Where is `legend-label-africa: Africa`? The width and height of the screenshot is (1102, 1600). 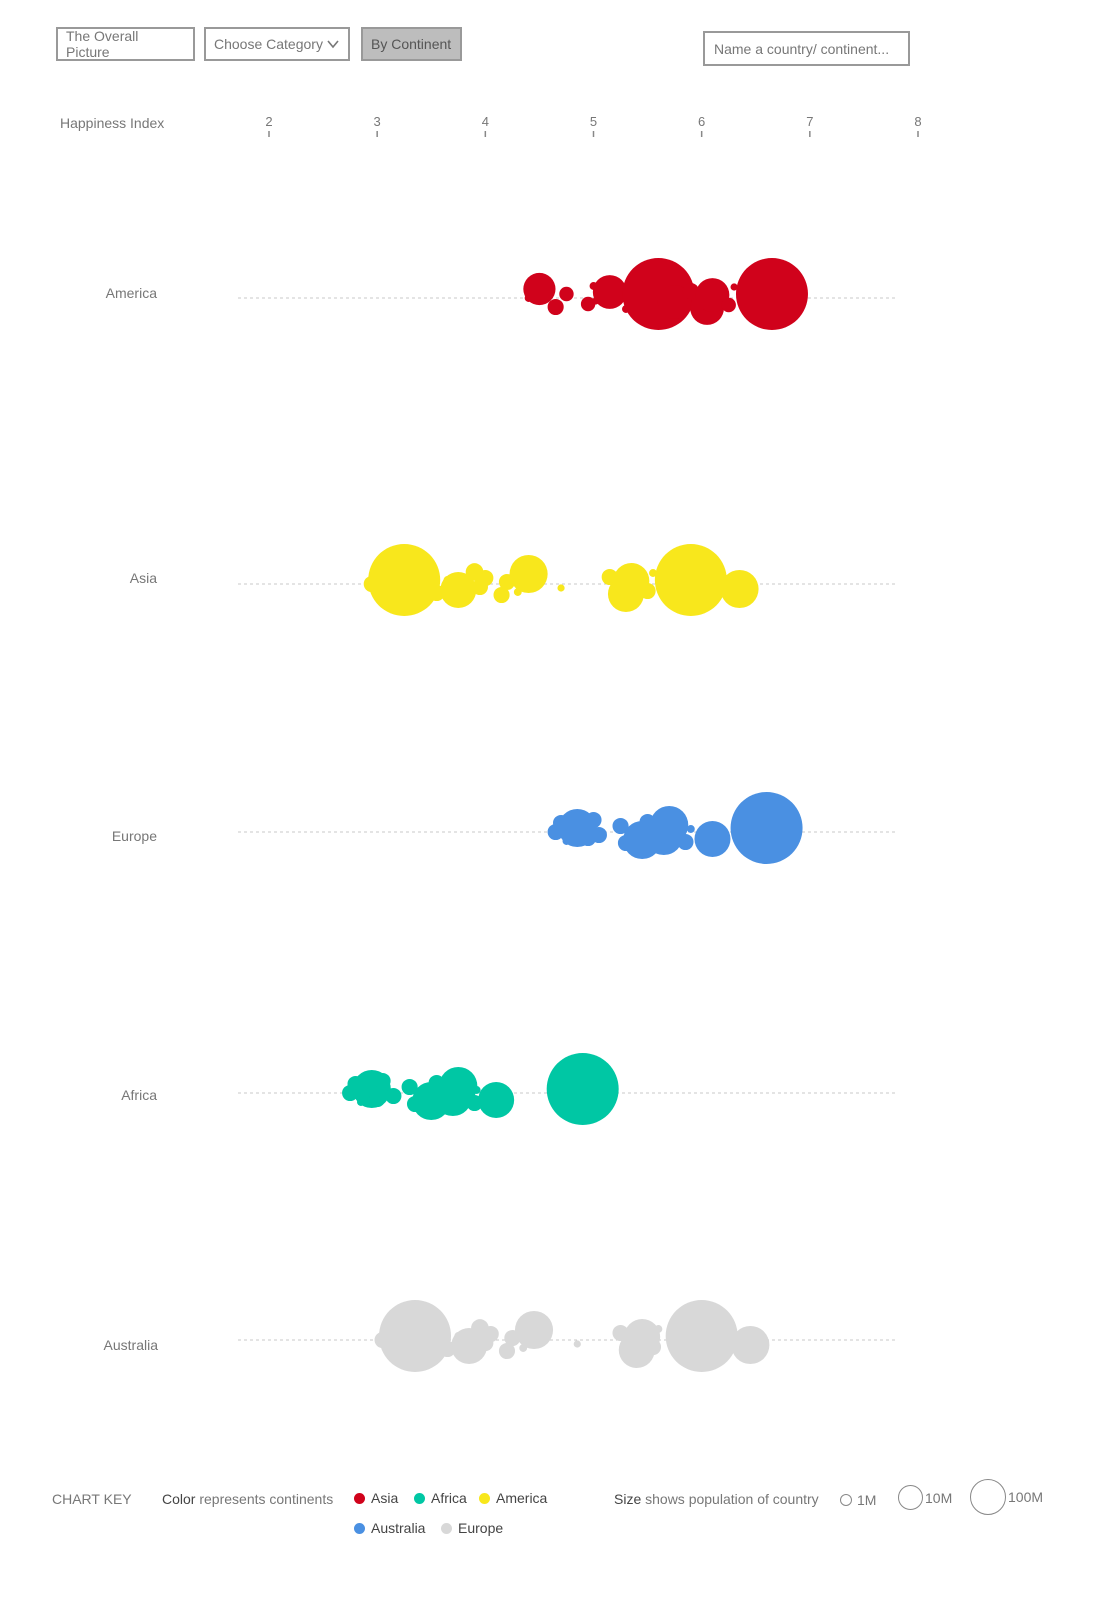
legend-label-africa: Africa is located at coordinates (449, 1498).